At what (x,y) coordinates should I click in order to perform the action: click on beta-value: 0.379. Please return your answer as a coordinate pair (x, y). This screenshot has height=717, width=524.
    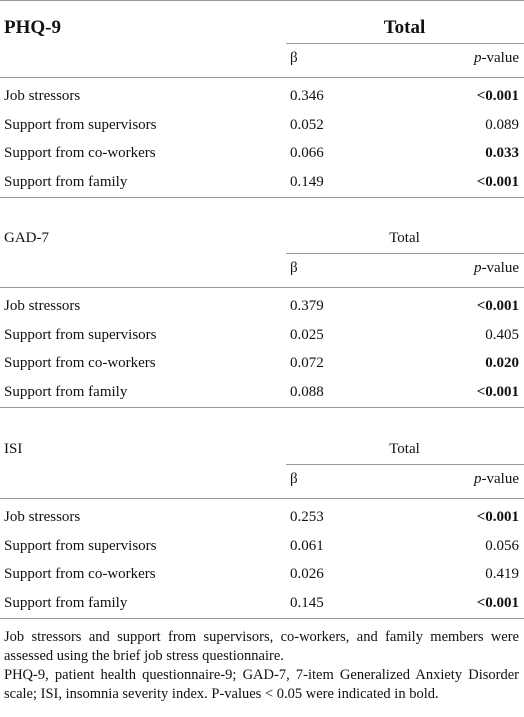
    Looking at the image, I should click on (307, 306).